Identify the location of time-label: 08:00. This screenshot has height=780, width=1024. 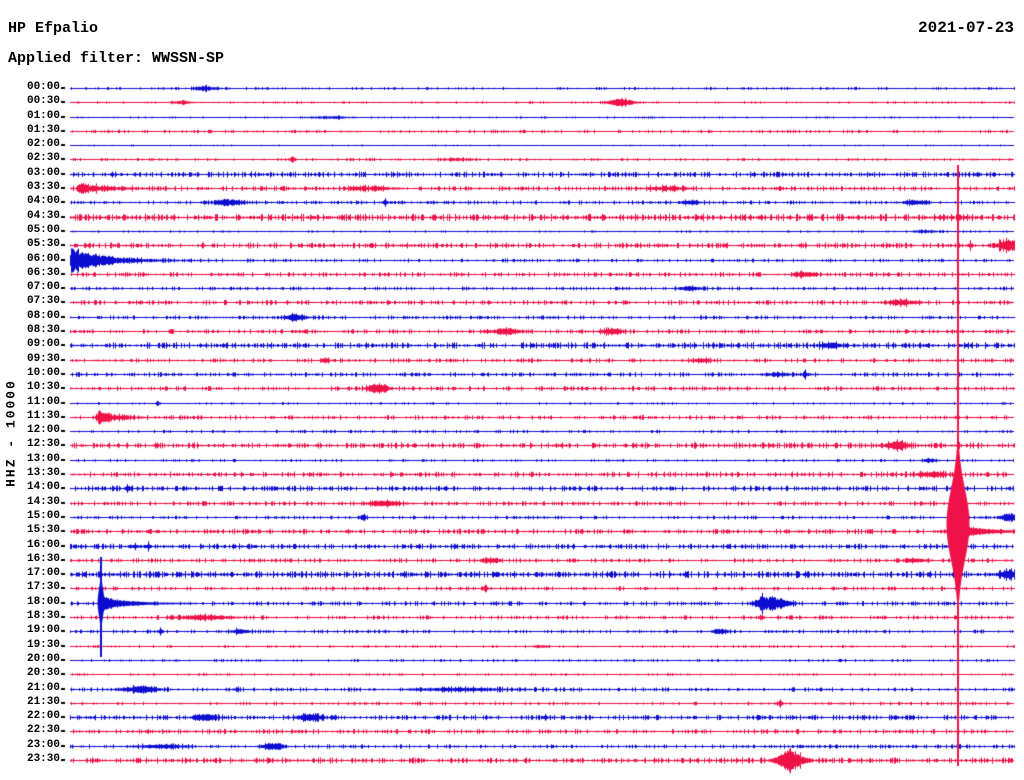
(43, 316).